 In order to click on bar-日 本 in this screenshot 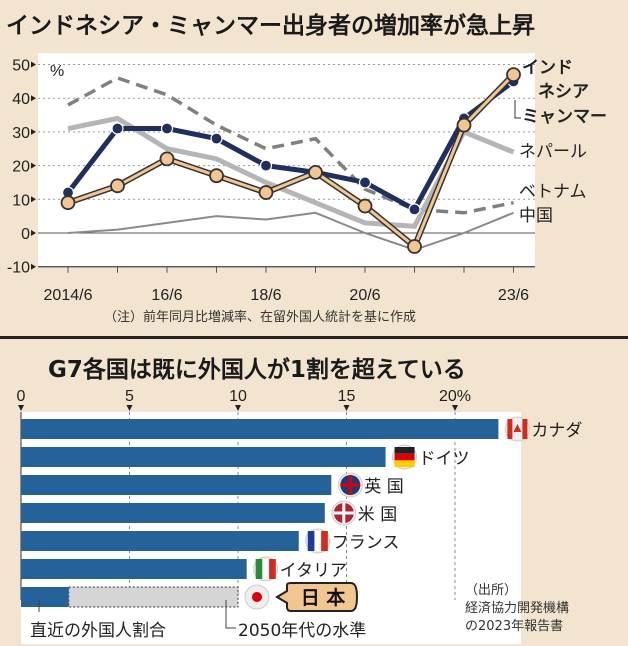, I will do `click(45, 597)`.